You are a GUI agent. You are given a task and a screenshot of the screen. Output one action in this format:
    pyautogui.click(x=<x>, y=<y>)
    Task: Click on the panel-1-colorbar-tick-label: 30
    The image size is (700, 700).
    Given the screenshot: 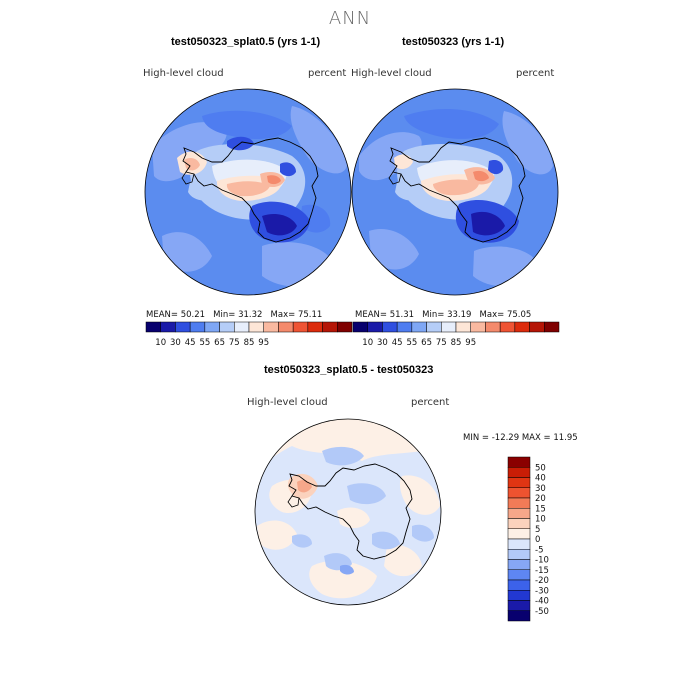 What is the action you would take?
    pyautogui.click(x=175, y=342)
    